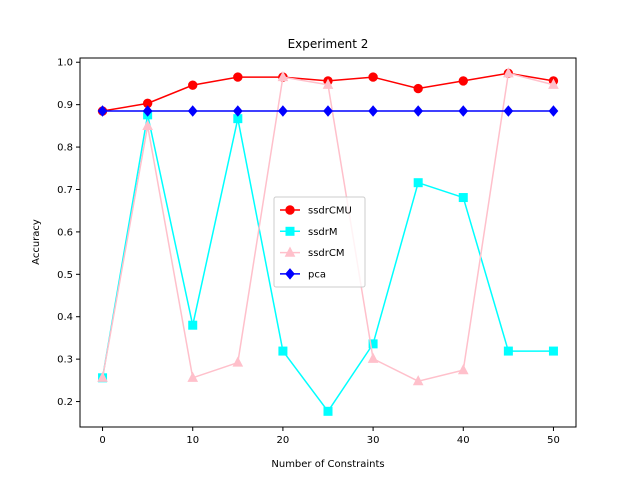 Image resolution: width=640 pixels, height=480 pixels. Describe the element at coordinates (328, 44) in the screenshot. I see `chart-title: Experiment 2` at that location.